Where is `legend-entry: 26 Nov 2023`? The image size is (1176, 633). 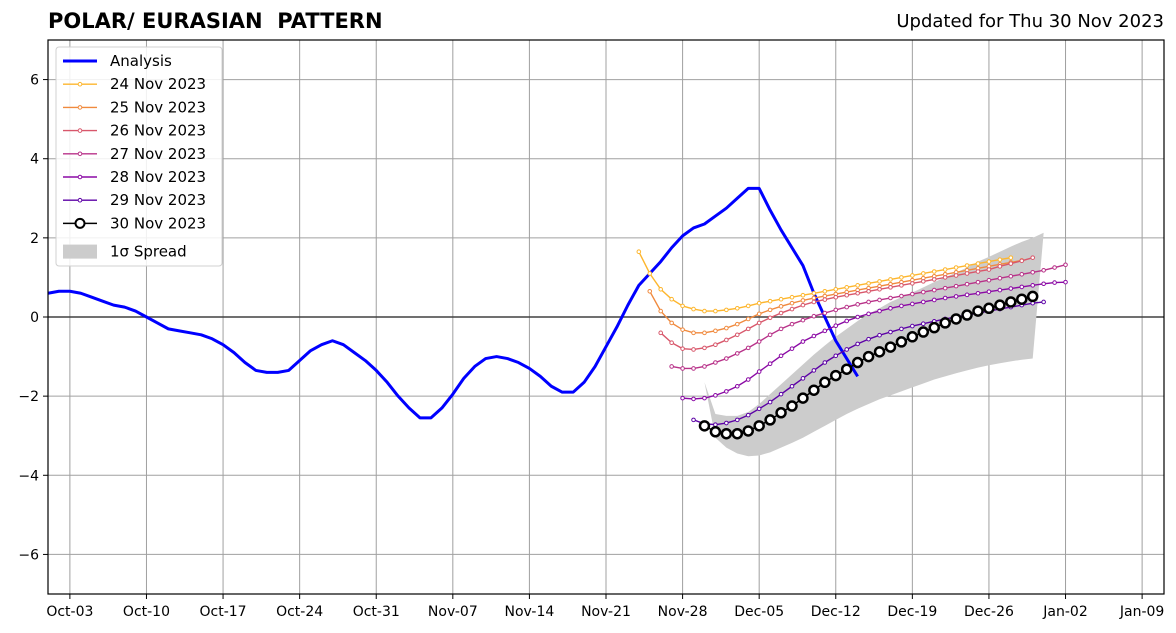 legend-entry: 26 Nov 2023 is located at coordinates (134, 131).